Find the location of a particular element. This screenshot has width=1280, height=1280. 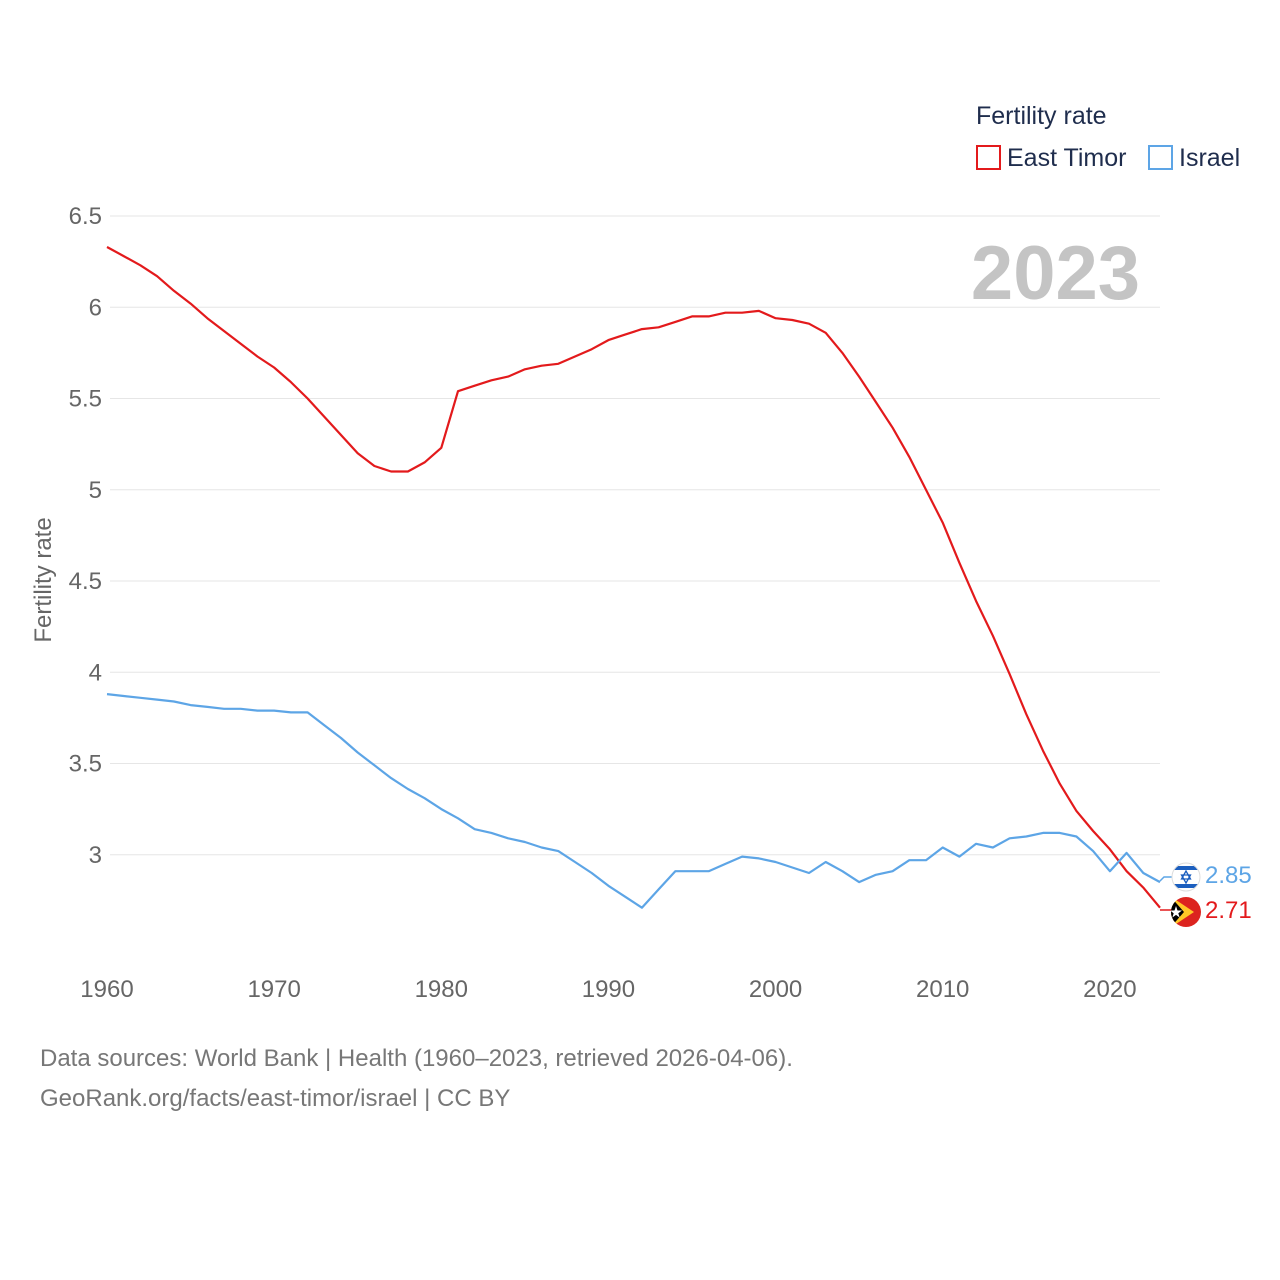

y-axis-ticks: 3 3.5 4 4.5 5 5.5 6 6.5 is located at coordinates (85, 536).